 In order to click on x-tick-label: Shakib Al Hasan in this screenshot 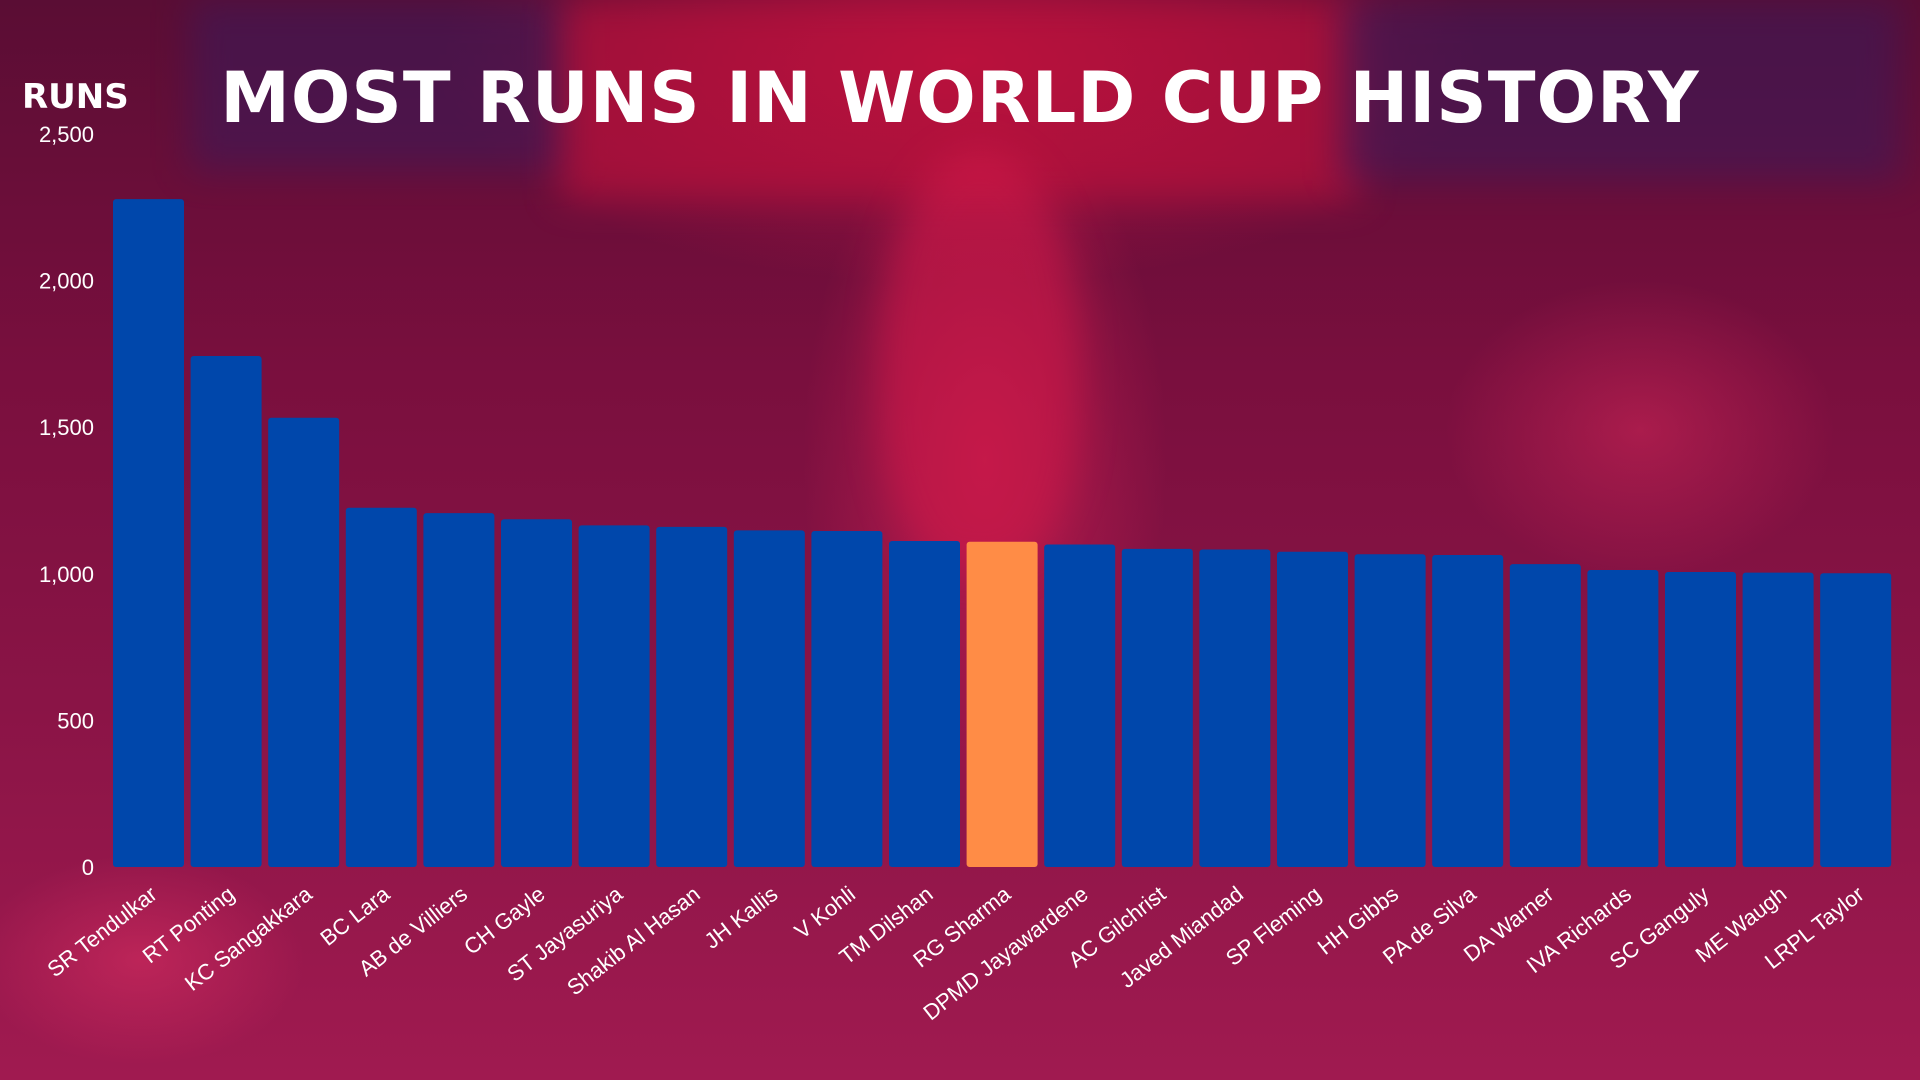, I will do `click(633, 940)`.